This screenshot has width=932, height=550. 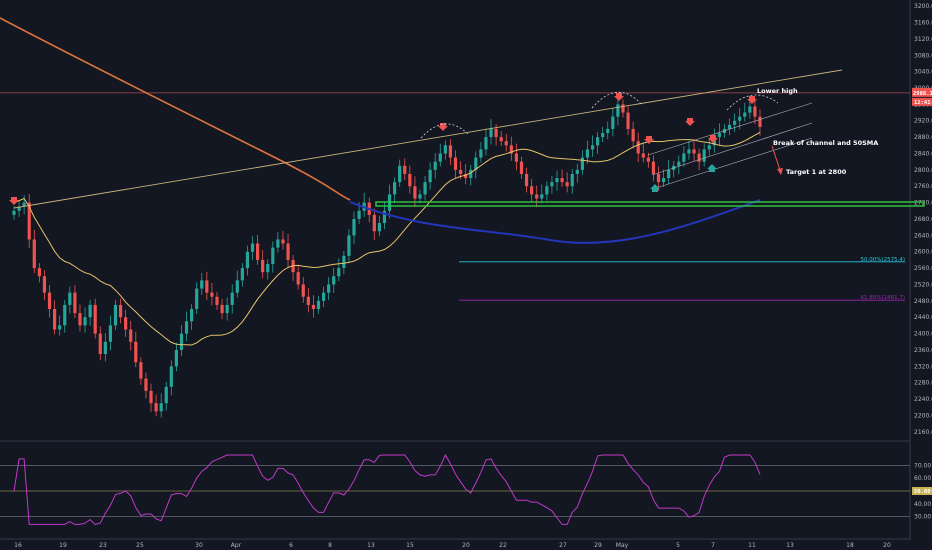 I want to click on rsi-tick-label: 40.00, so click(x=922, y=504).